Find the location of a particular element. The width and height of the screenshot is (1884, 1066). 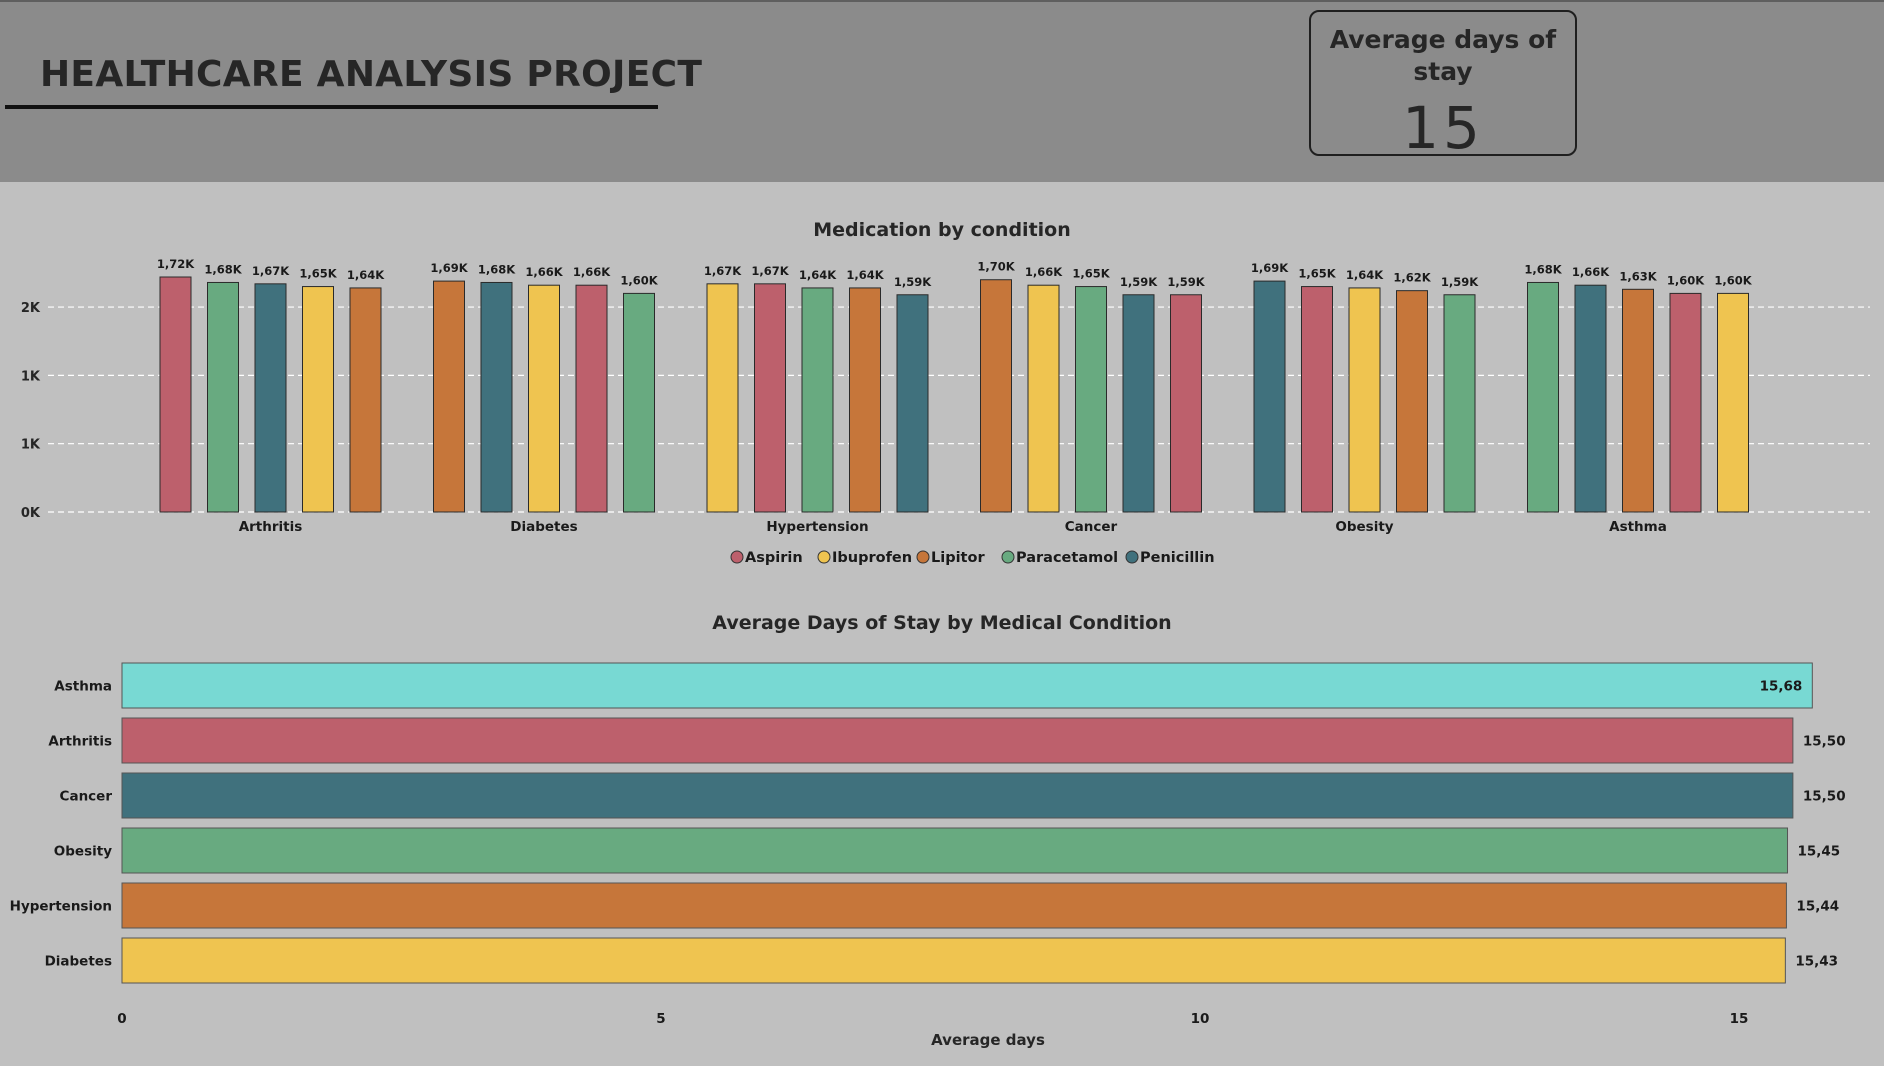

y-category-label: Cancer is located at coordinates (86, 797).